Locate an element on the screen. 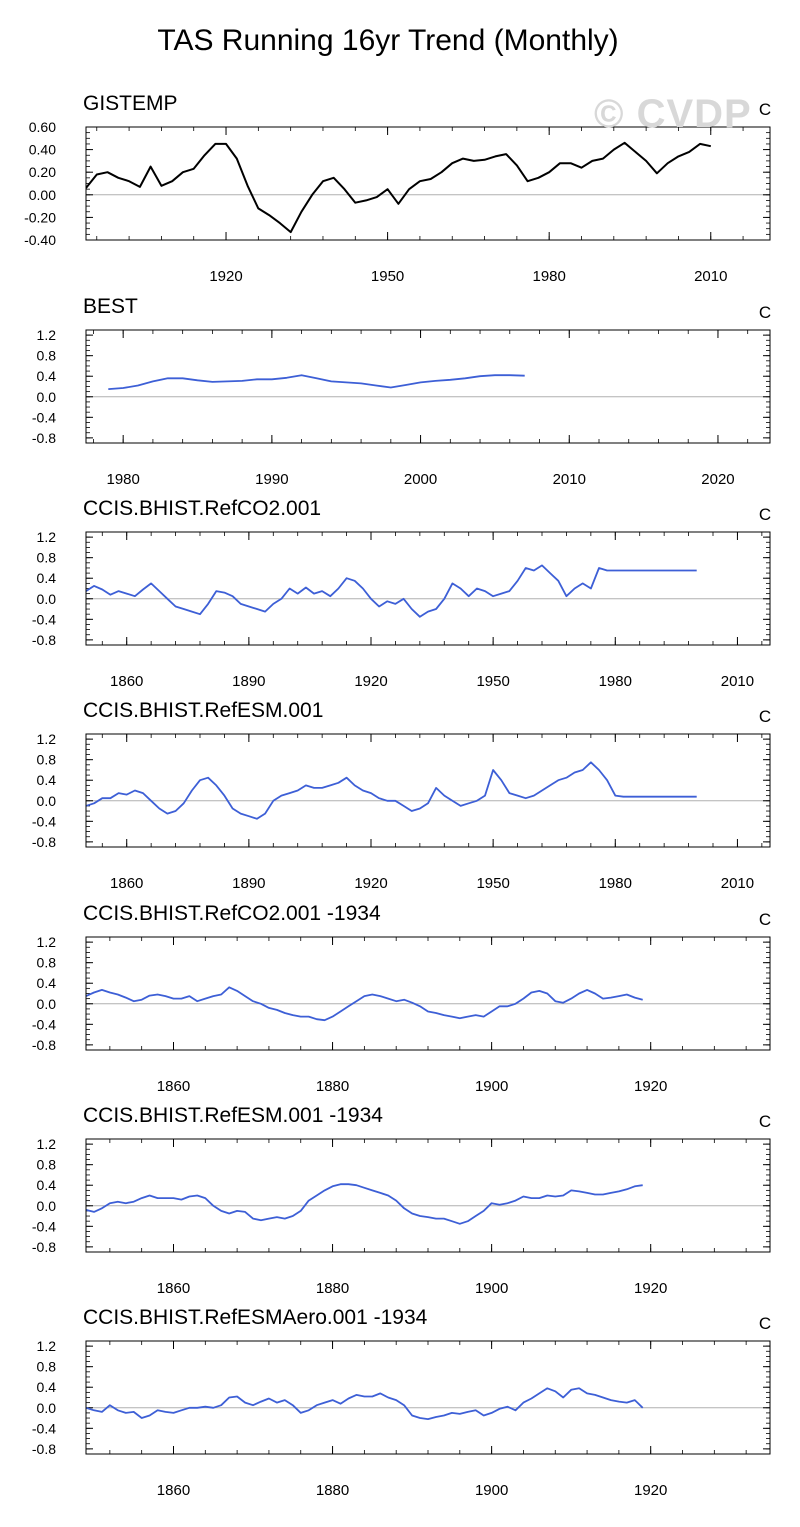  y-tick-label: 0.20 is located at coordinates (42, 172).